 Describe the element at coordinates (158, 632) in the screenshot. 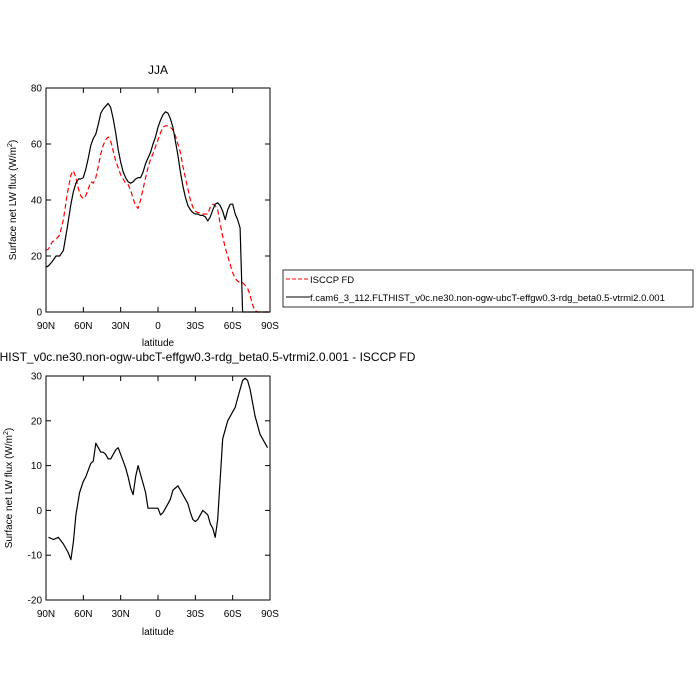

I see `bottom-panel-x-axis-label: latitude` at that location.